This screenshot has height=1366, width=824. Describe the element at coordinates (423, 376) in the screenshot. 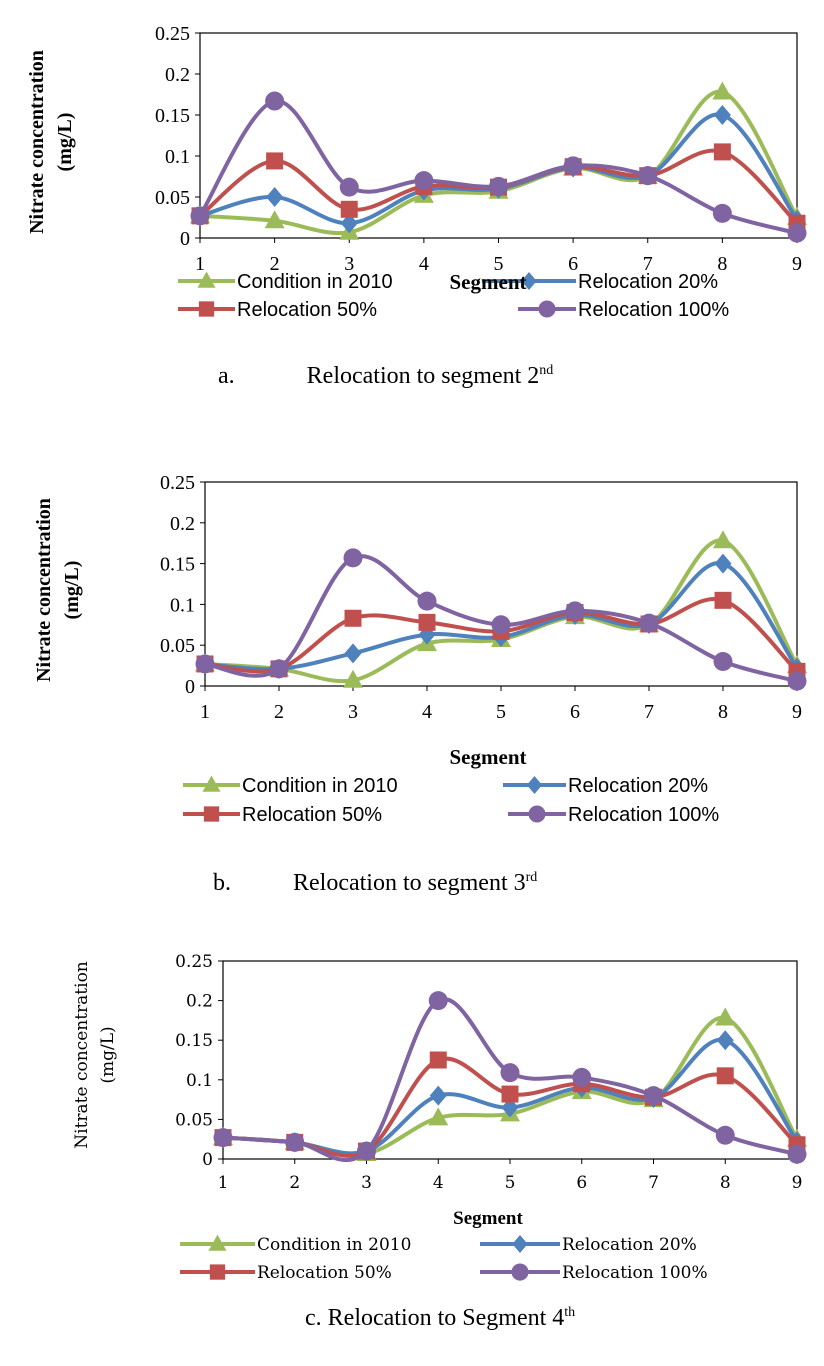

I see `caption-a-text: Relocation to segment 2` at that location.